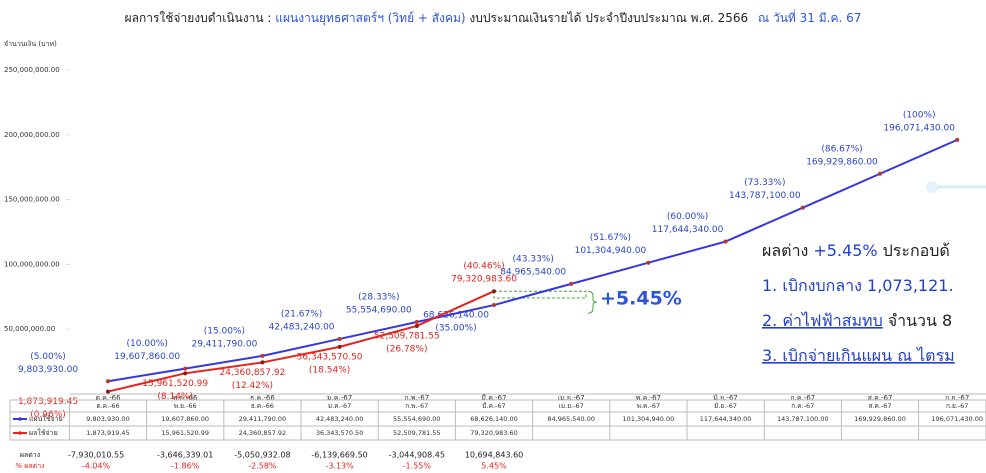 Image resolution: width=986 pixels, height=473 pixels. What do you see at coordinates (30, 455) in the screenshot?
I see `row-label: ผลต่าง` at bounding box center [30, 455].